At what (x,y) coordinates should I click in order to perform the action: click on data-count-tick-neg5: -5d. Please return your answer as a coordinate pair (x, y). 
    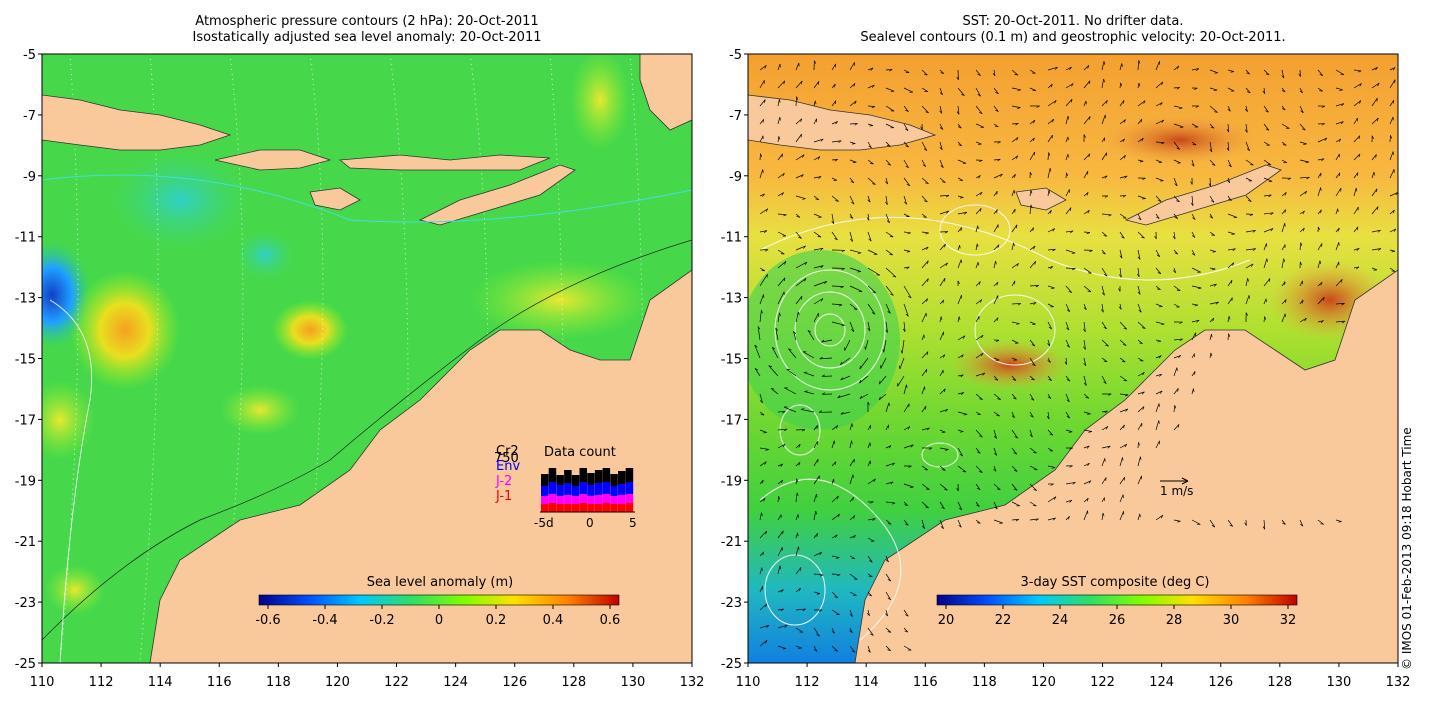
    Looking at the image, I should click on (544, 523).